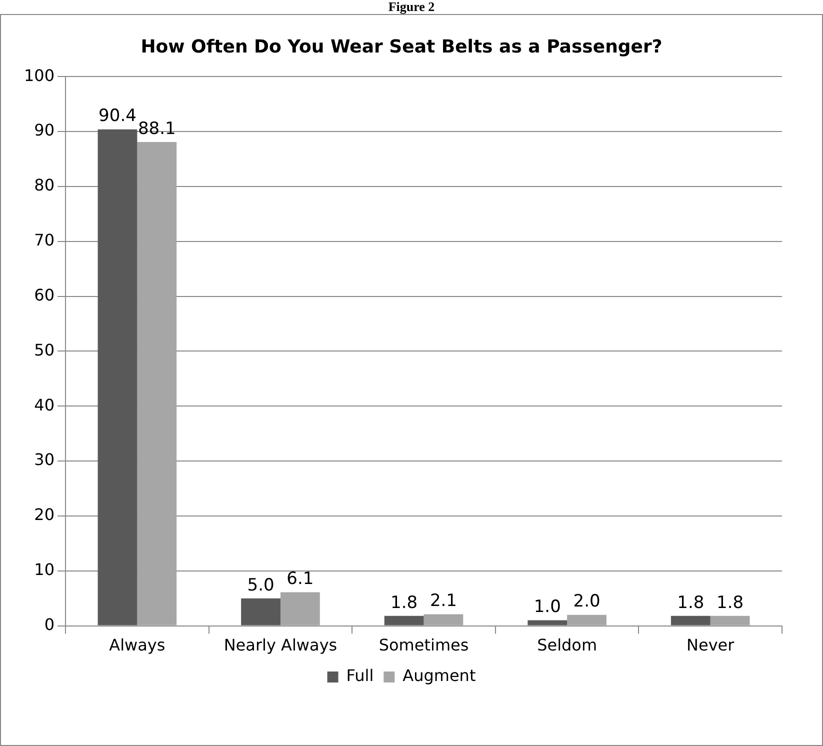  What do you see at coordinates (44, 404) in the screenshot?
I see `y-tick-label: 40` at bounding box center [44, 404].